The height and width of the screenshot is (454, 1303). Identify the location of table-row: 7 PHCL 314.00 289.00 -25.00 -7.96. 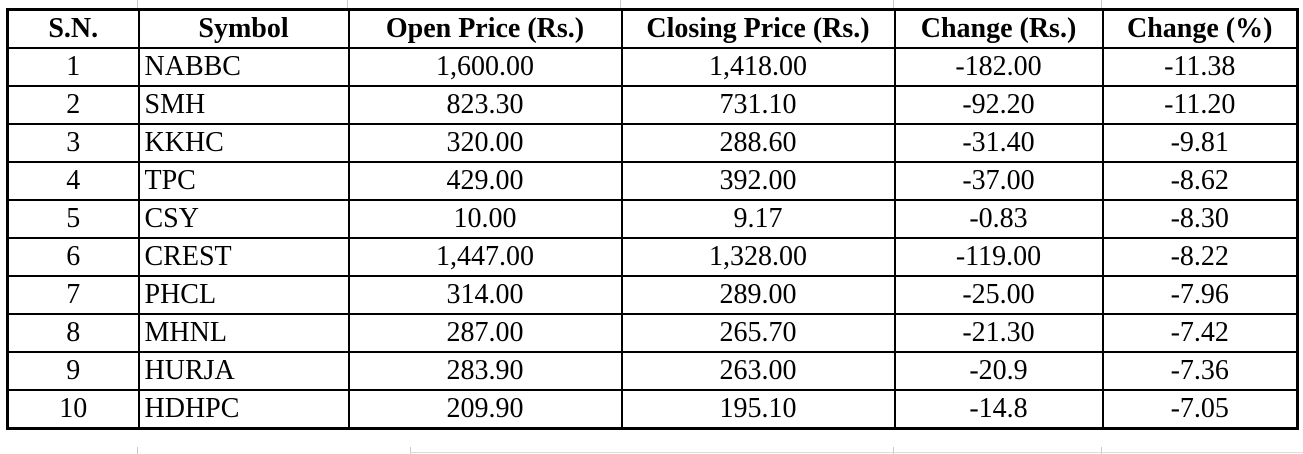
(652, 295).